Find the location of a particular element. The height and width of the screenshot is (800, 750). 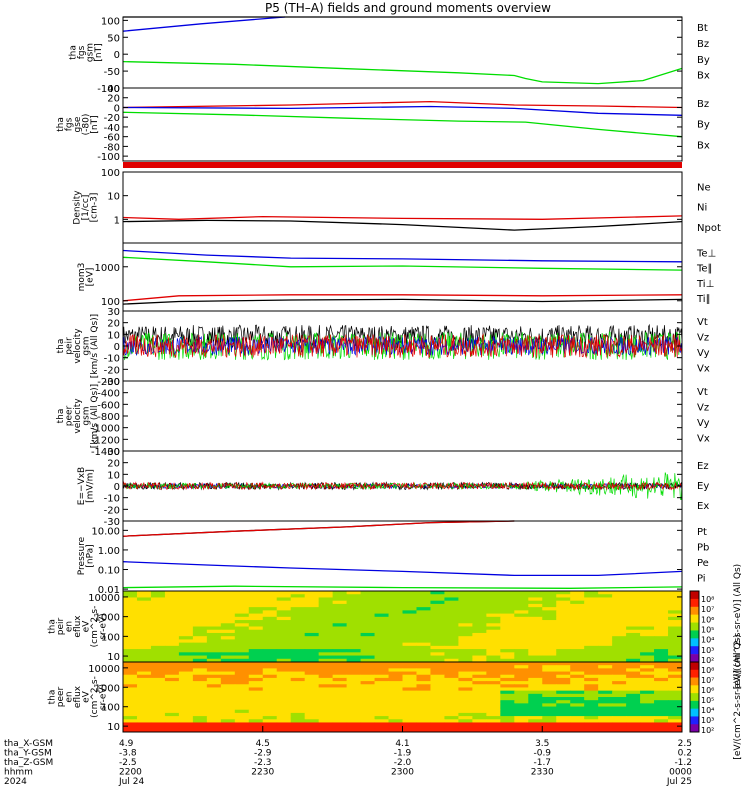

legend-Pi: Pi is located at coordinates (701, 579).